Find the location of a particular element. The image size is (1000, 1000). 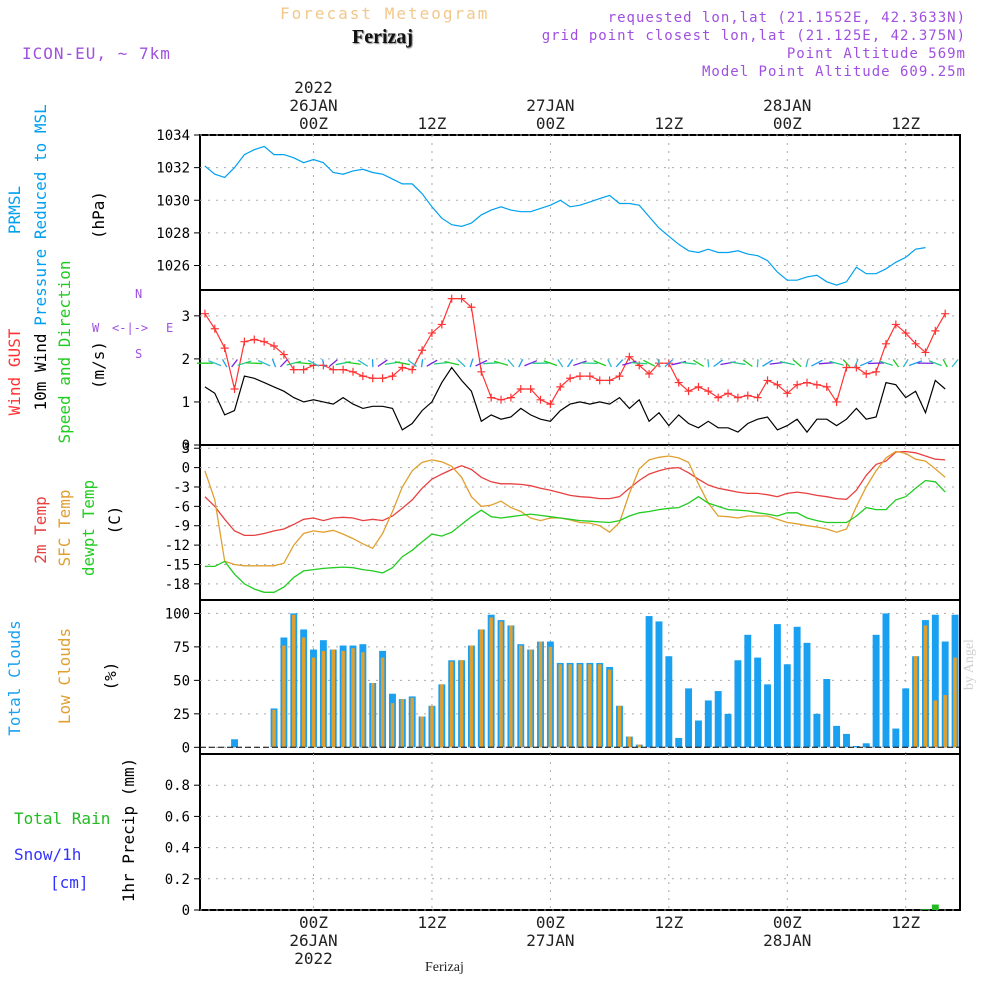

top-time-label: 00Z is located at coordinates (550, 123).